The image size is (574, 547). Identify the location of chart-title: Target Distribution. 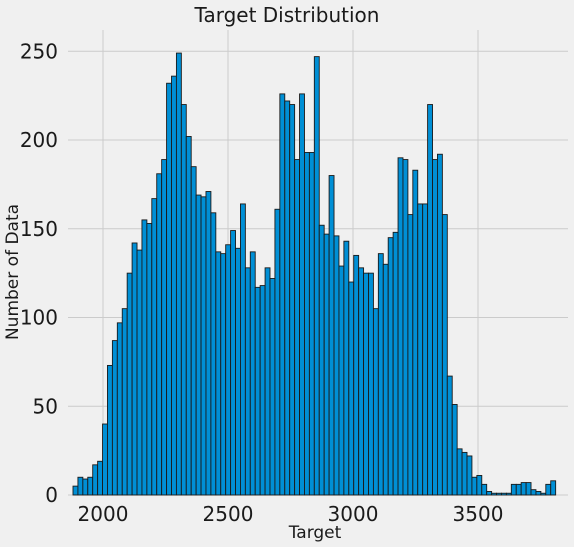
(287, 15).